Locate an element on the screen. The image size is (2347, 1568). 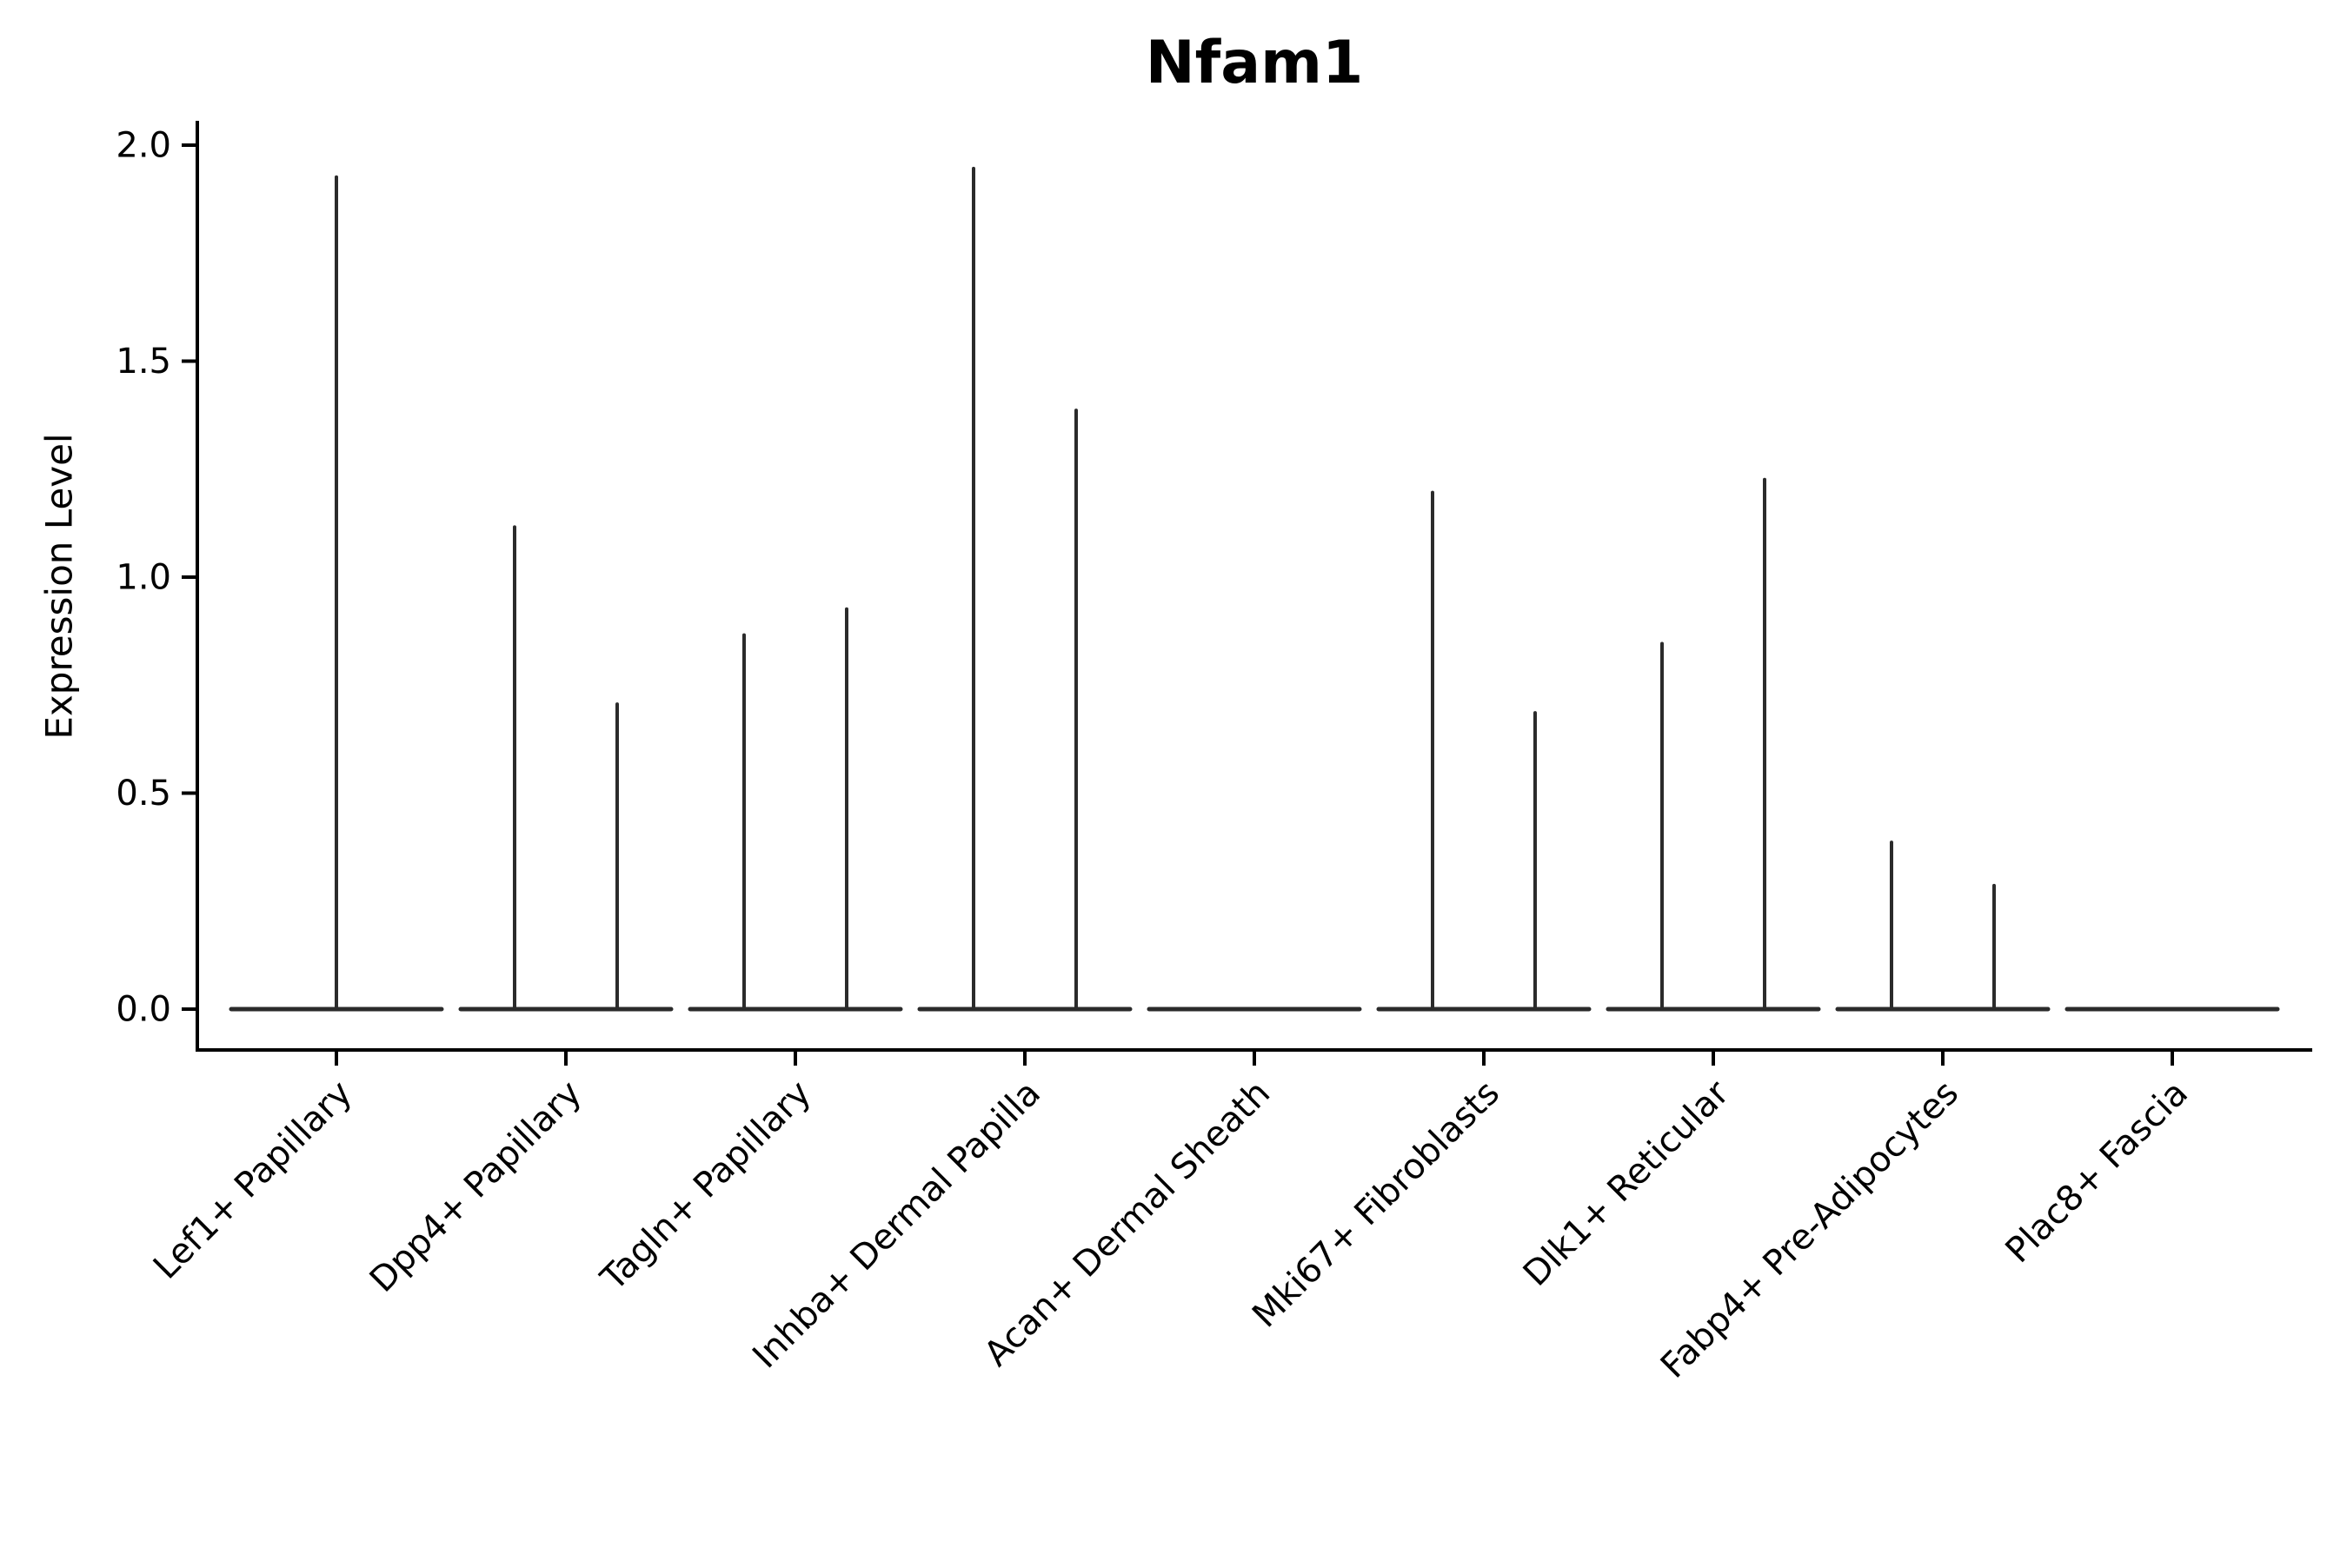
x-tick-label: Dpp4+ Papillary is located at coordinates (475, 1186).